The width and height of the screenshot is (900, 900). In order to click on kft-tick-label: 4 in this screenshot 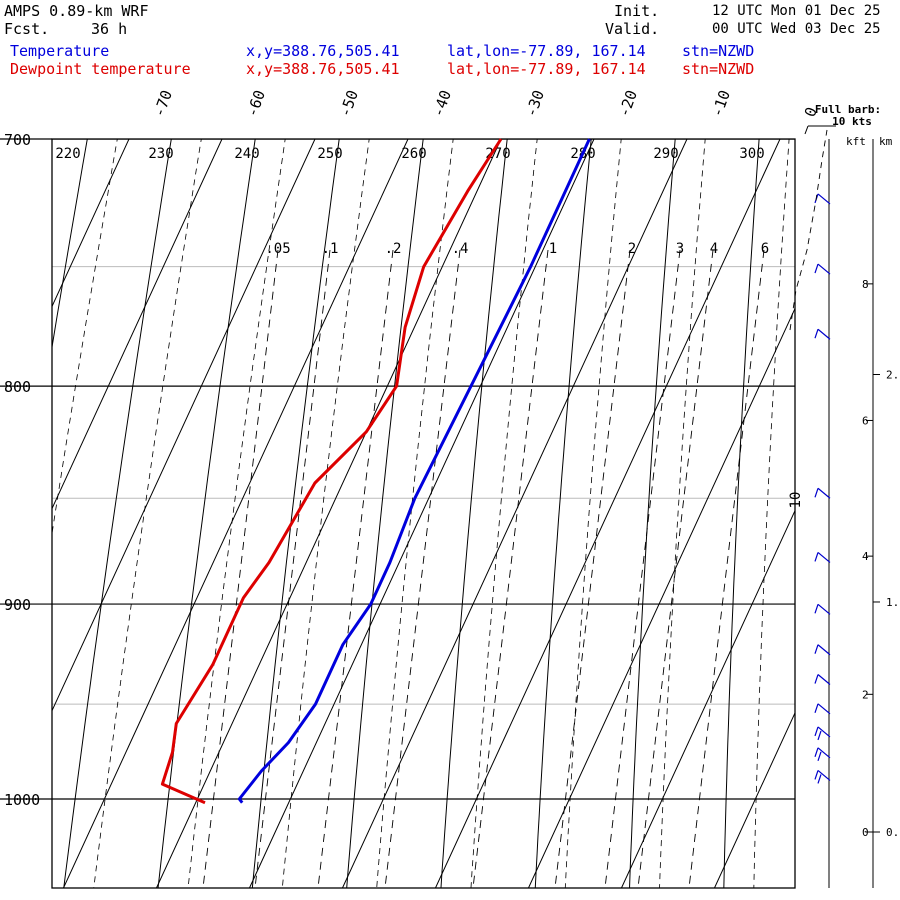, I will do `click(865, 556)`.